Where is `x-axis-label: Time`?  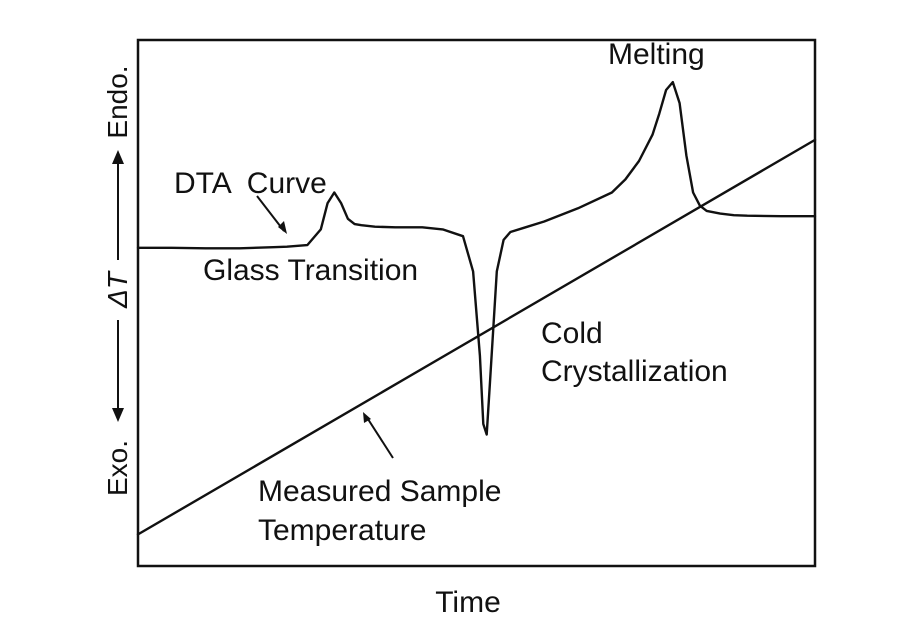 x-axis-label: Time is located at coordinates (468, 602).